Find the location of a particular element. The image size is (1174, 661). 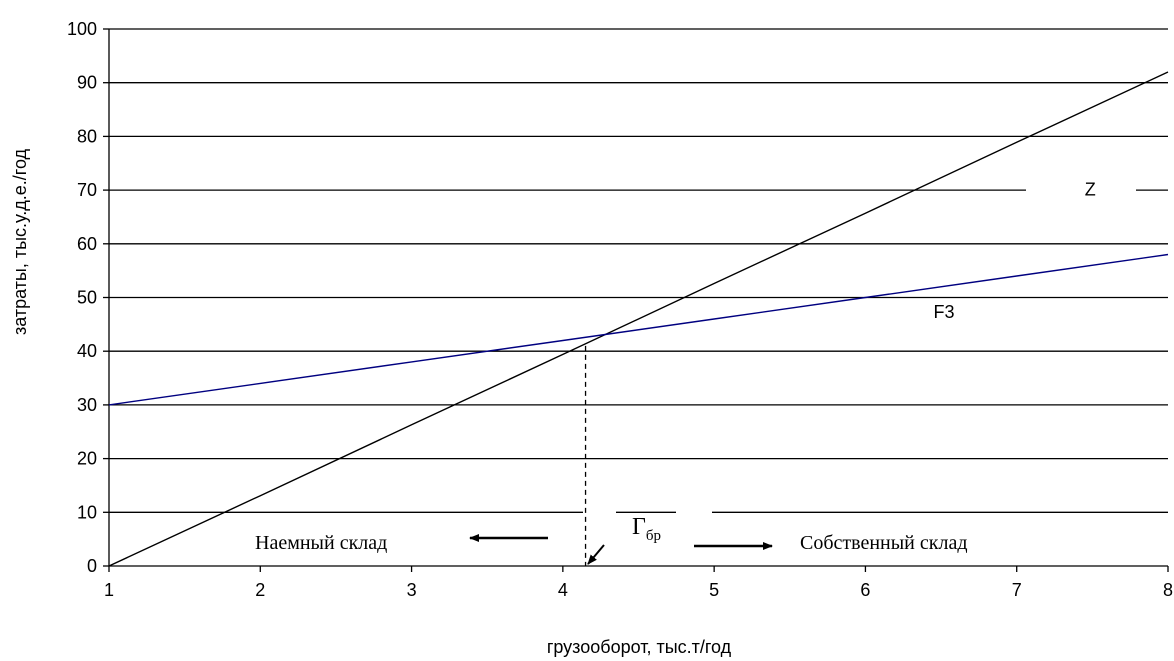

x-tick-label: 6 is located at coordinates (865, 590).